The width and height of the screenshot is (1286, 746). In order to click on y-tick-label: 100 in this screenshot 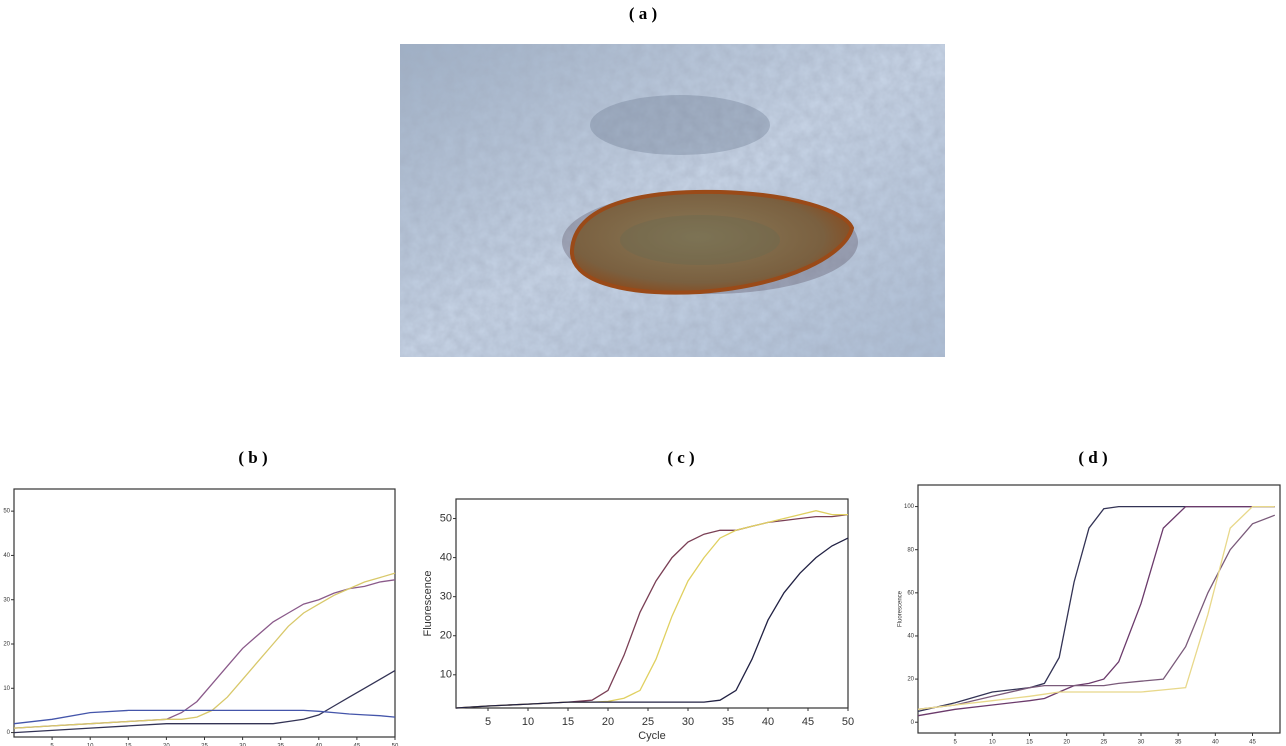, I will do `click(909, 507)`.